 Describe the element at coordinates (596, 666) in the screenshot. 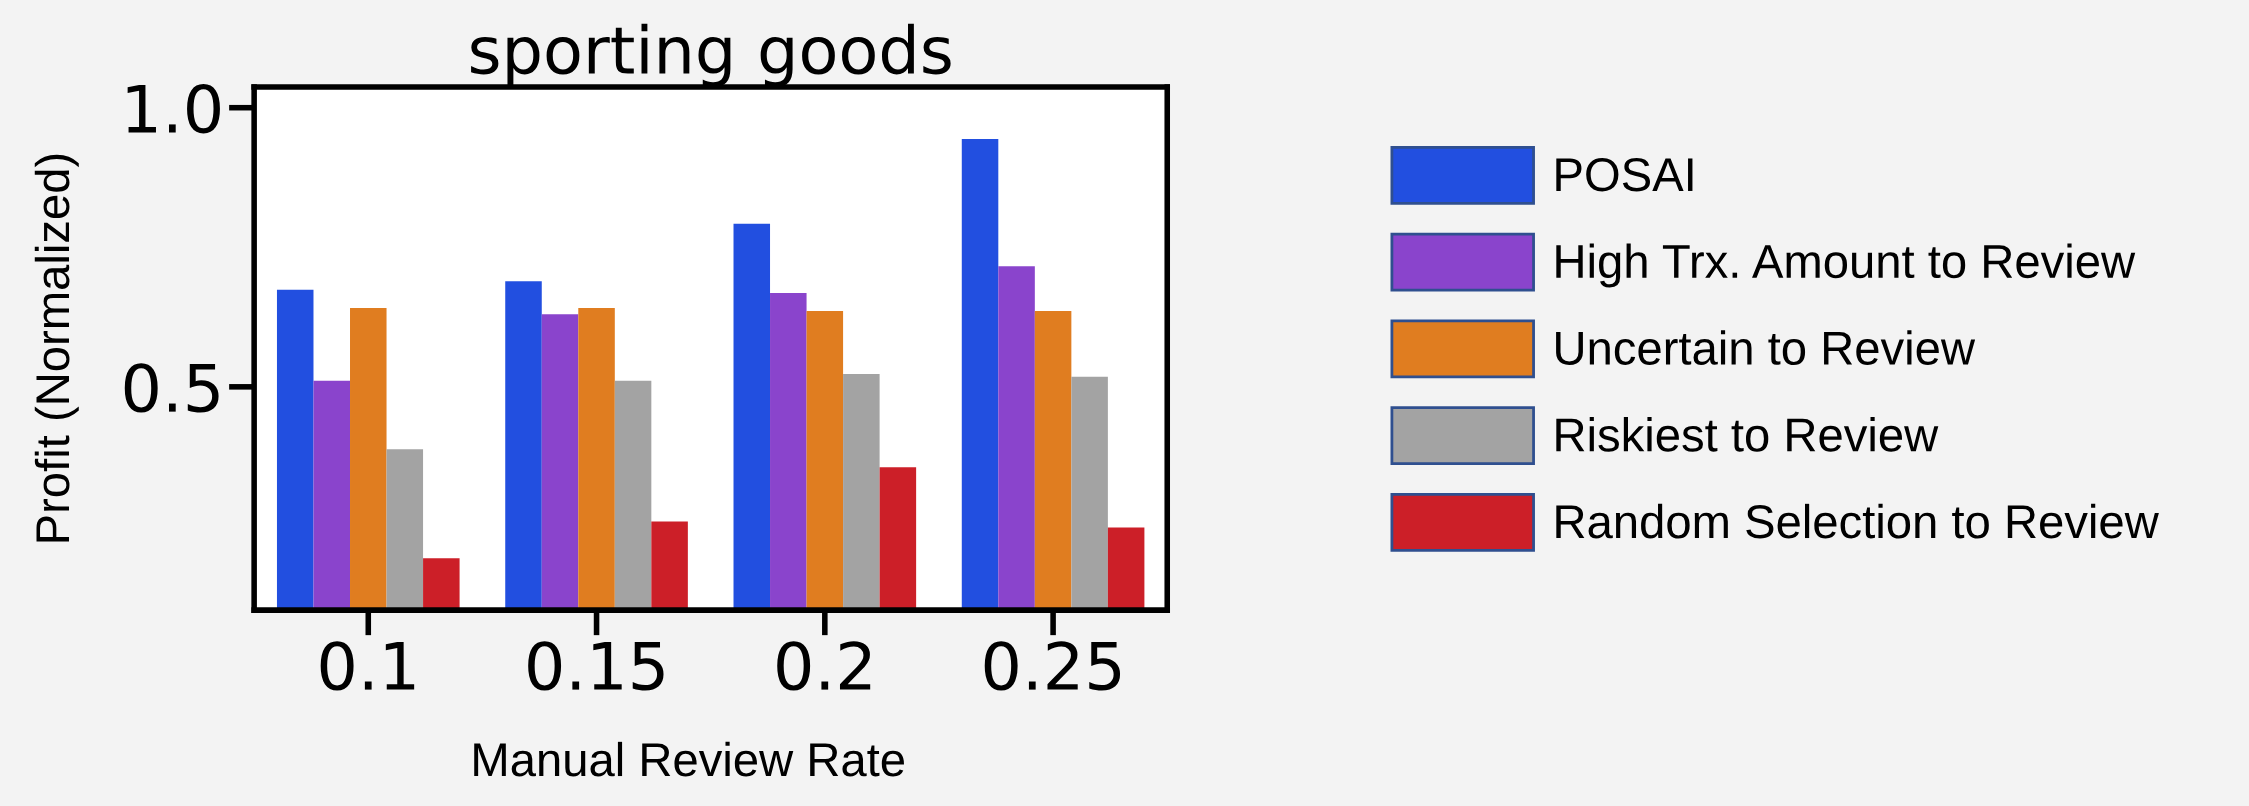

I see `x-tick-label: 0.15` at that location.